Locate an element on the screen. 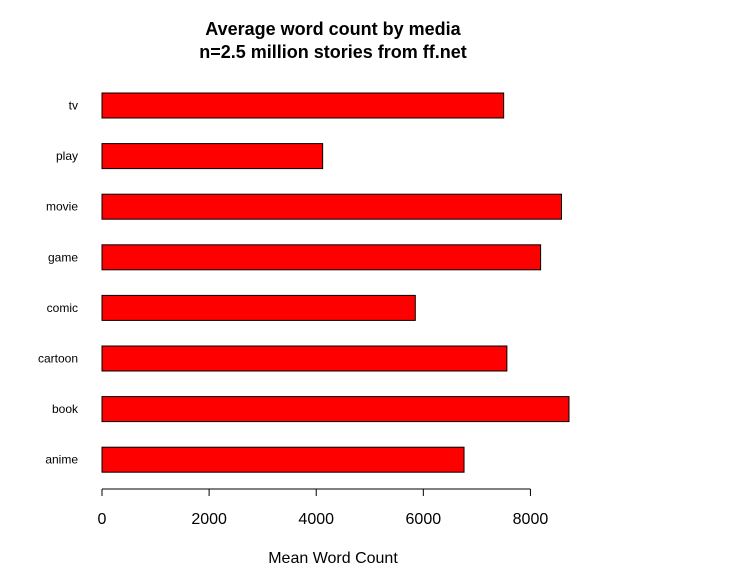  category-label-book: book is located at coordinates (65, 409).